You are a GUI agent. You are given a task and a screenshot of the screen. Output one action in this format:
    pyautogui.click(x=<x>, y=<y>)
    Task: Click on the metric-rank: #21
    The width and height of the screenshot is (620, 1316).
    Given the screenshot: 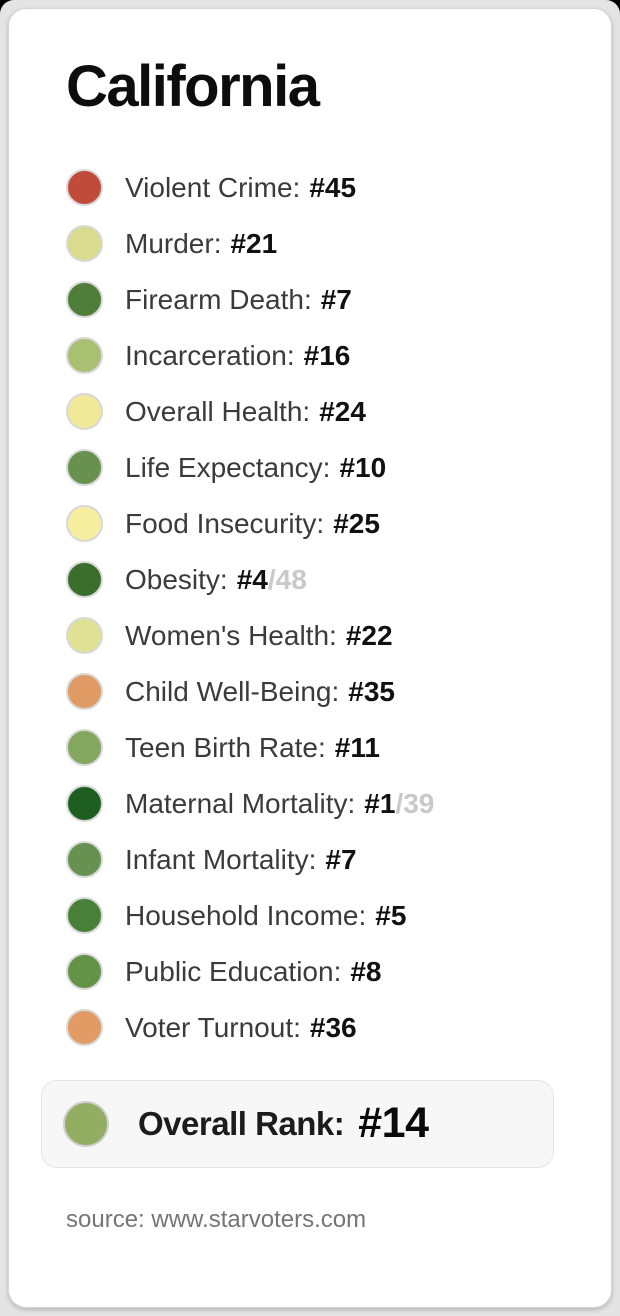 What is the action you would take?
    pyautogui.click(x=254, y=243)
    